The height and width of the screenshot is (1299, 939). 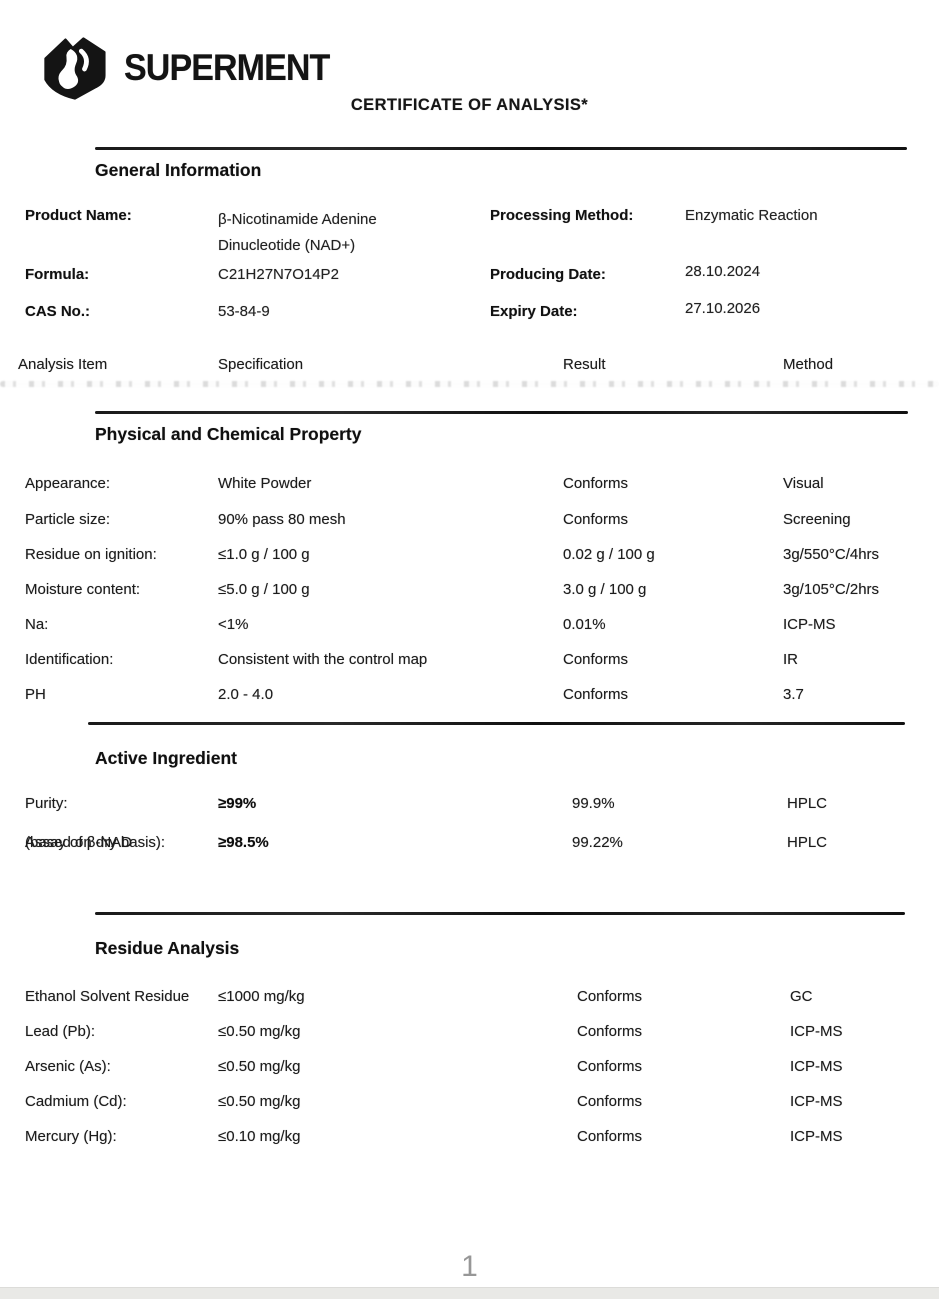 I want to click on superment-logo-icon, so click(x=75, y=68).